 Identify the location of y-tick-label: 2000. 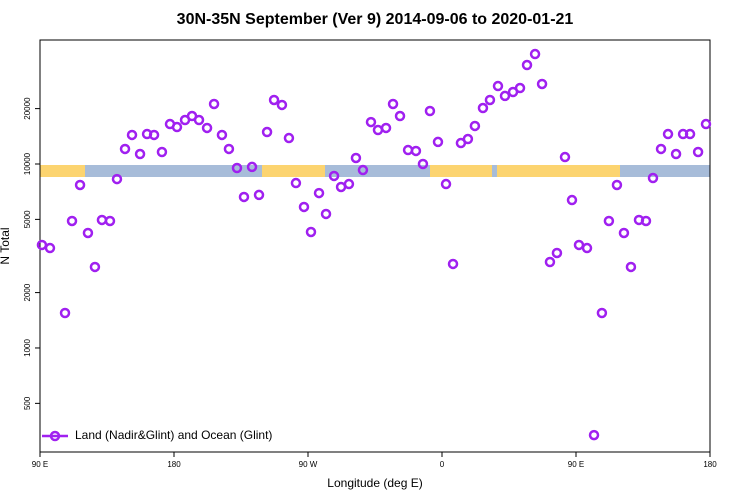
(27, 292).